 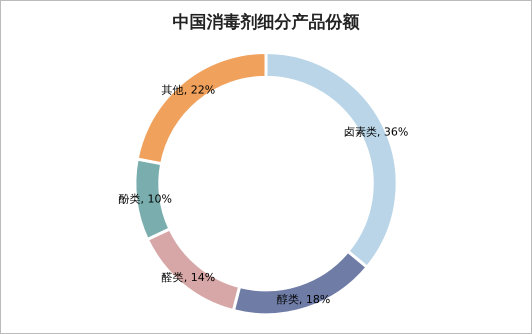 I want to click on slice-label: 醛类, so click(x=173, y=277).